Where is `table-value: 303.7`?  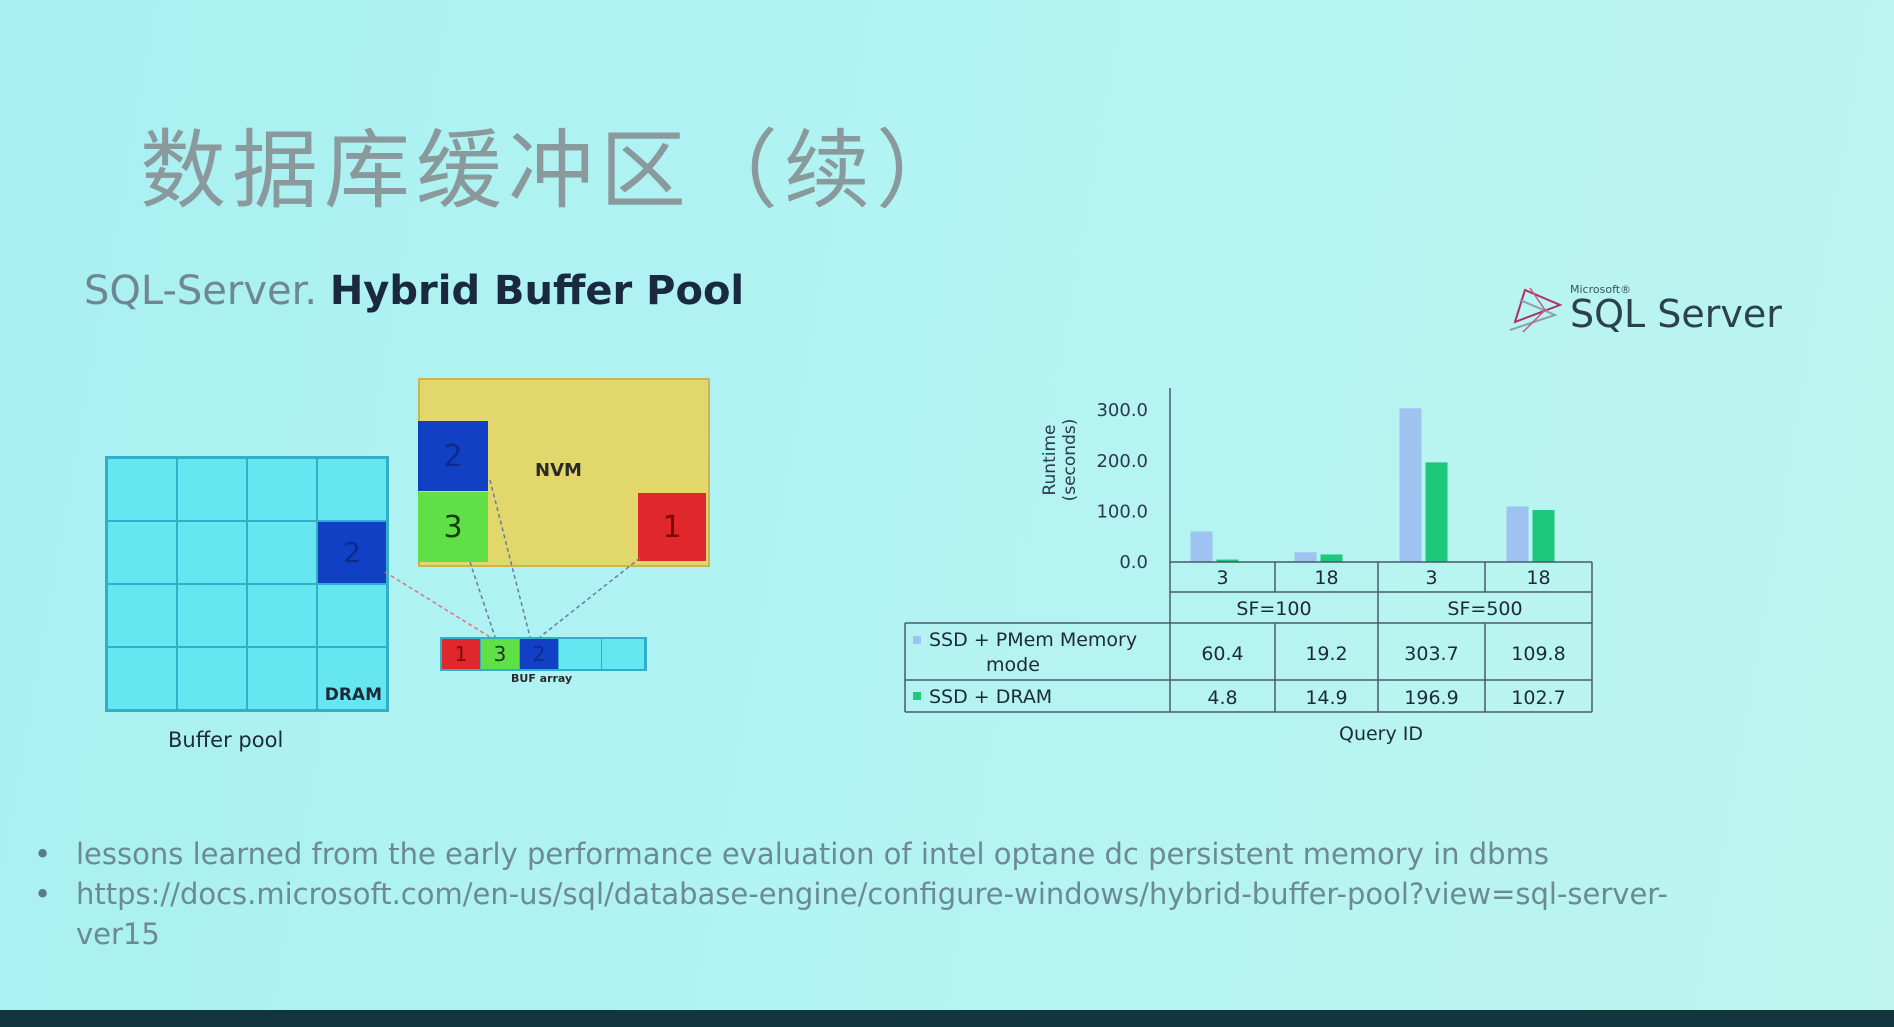
table-value: 303.7 is located at coordinates (1431, 654).